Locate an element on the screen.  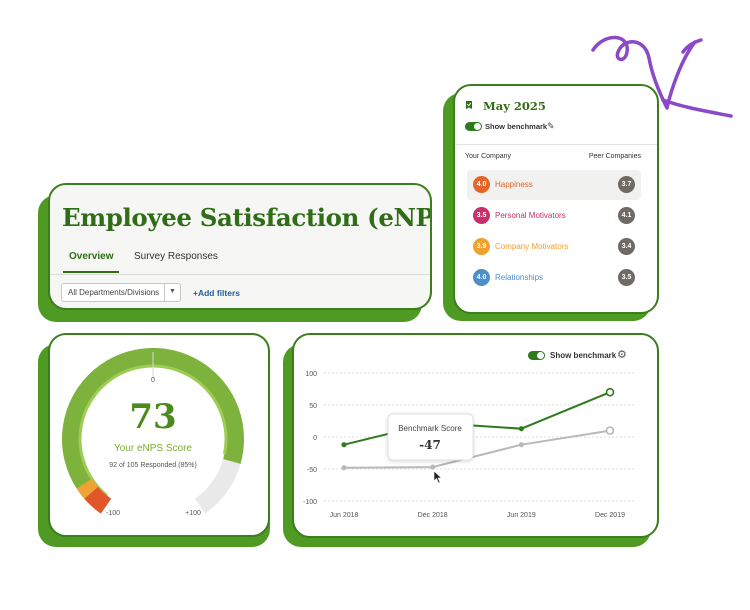
gauge-inner-band is located at coordinates (153, 430).